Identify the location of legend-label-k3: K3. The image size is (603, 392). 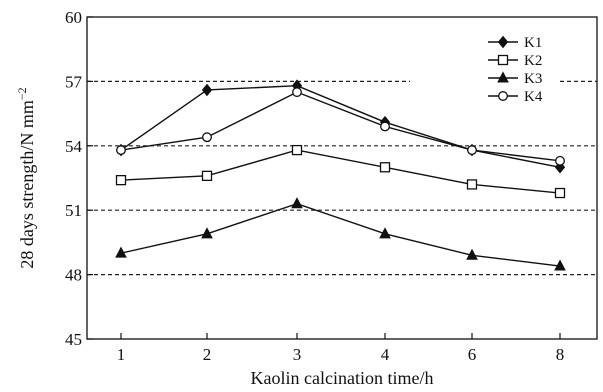
(533, 79).